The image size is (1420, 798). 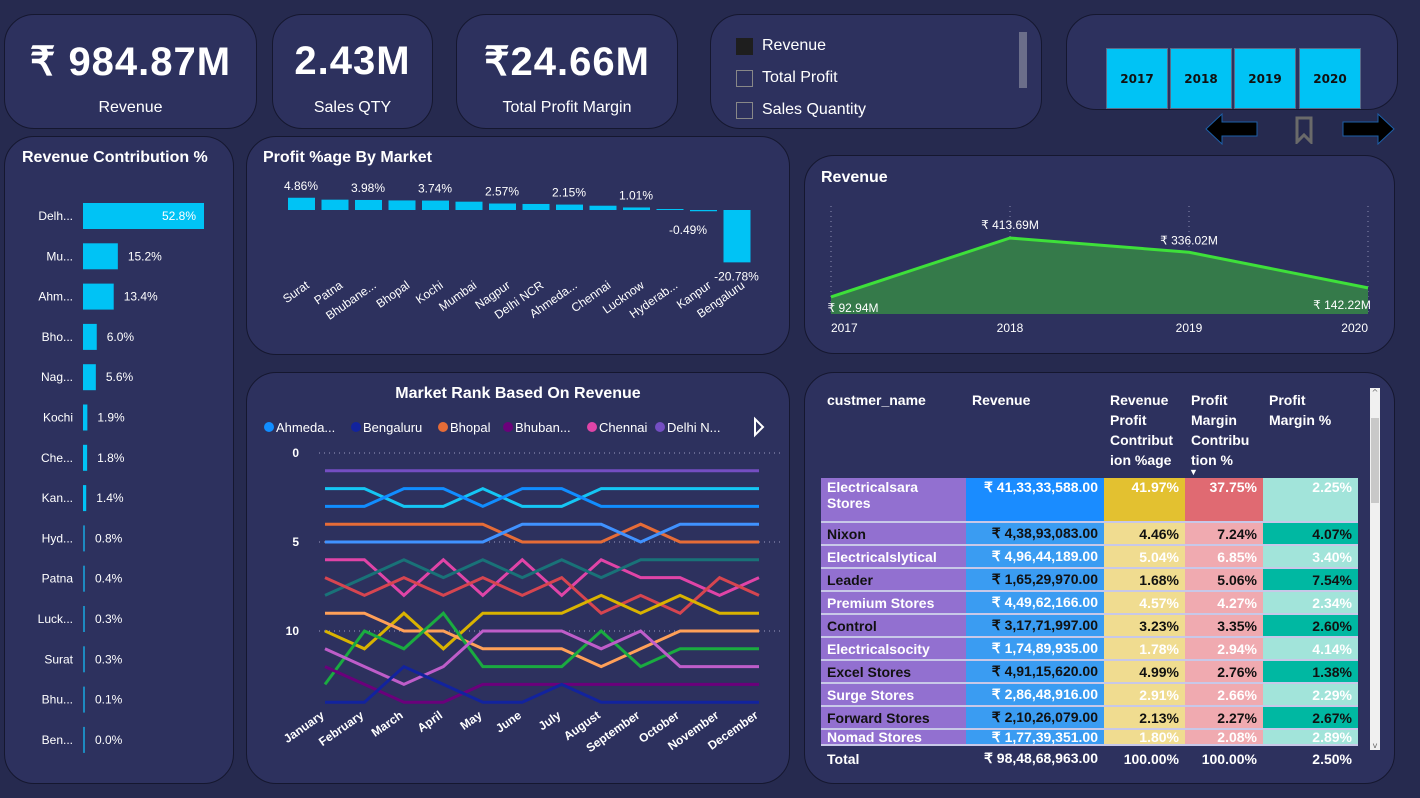 What do you see at coordinates (1304, 130) in the screenshot?
I see `bookmark-icon` at bounding box center [1304, 130].